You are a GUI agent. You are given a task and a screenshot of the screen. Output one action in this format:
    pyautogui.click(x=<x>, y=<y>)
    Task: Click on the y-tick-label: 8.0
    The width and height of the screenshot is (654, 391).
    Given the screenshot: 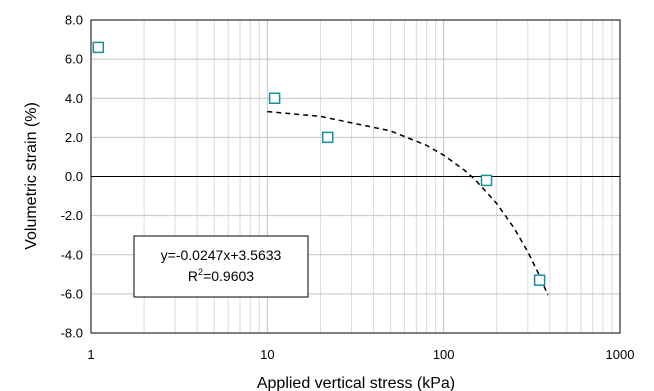 What is the action you would take?
    pyautogui.click(x=74, y=20)
    